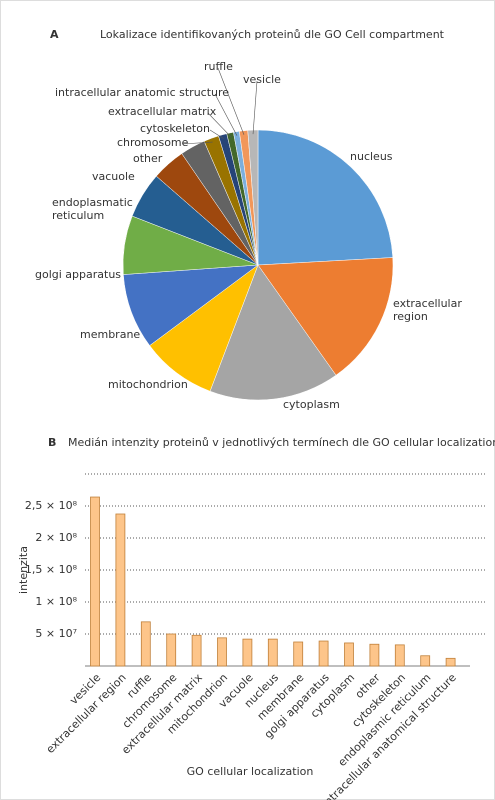 Image resolution: width=495 pixels, height=800 pixels. I want to click on slice-label: golgi apparatus, so click(78, 274).